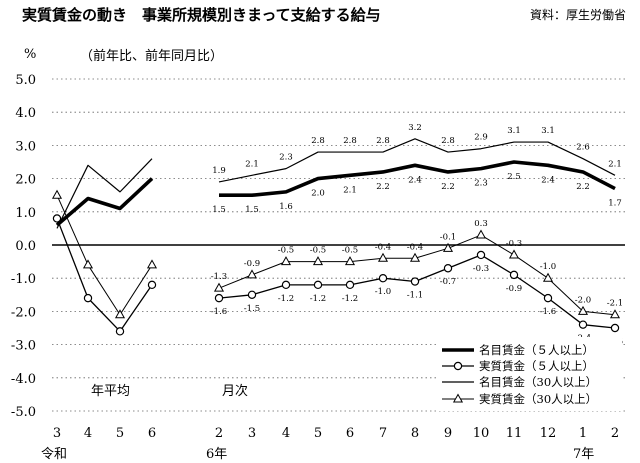 The width and height of the screenshot is (640, 463). What do you see at coordinates (286, 433) in the screenshot?
I see `x-tick-label: 4` at bounding box center [286, 433].